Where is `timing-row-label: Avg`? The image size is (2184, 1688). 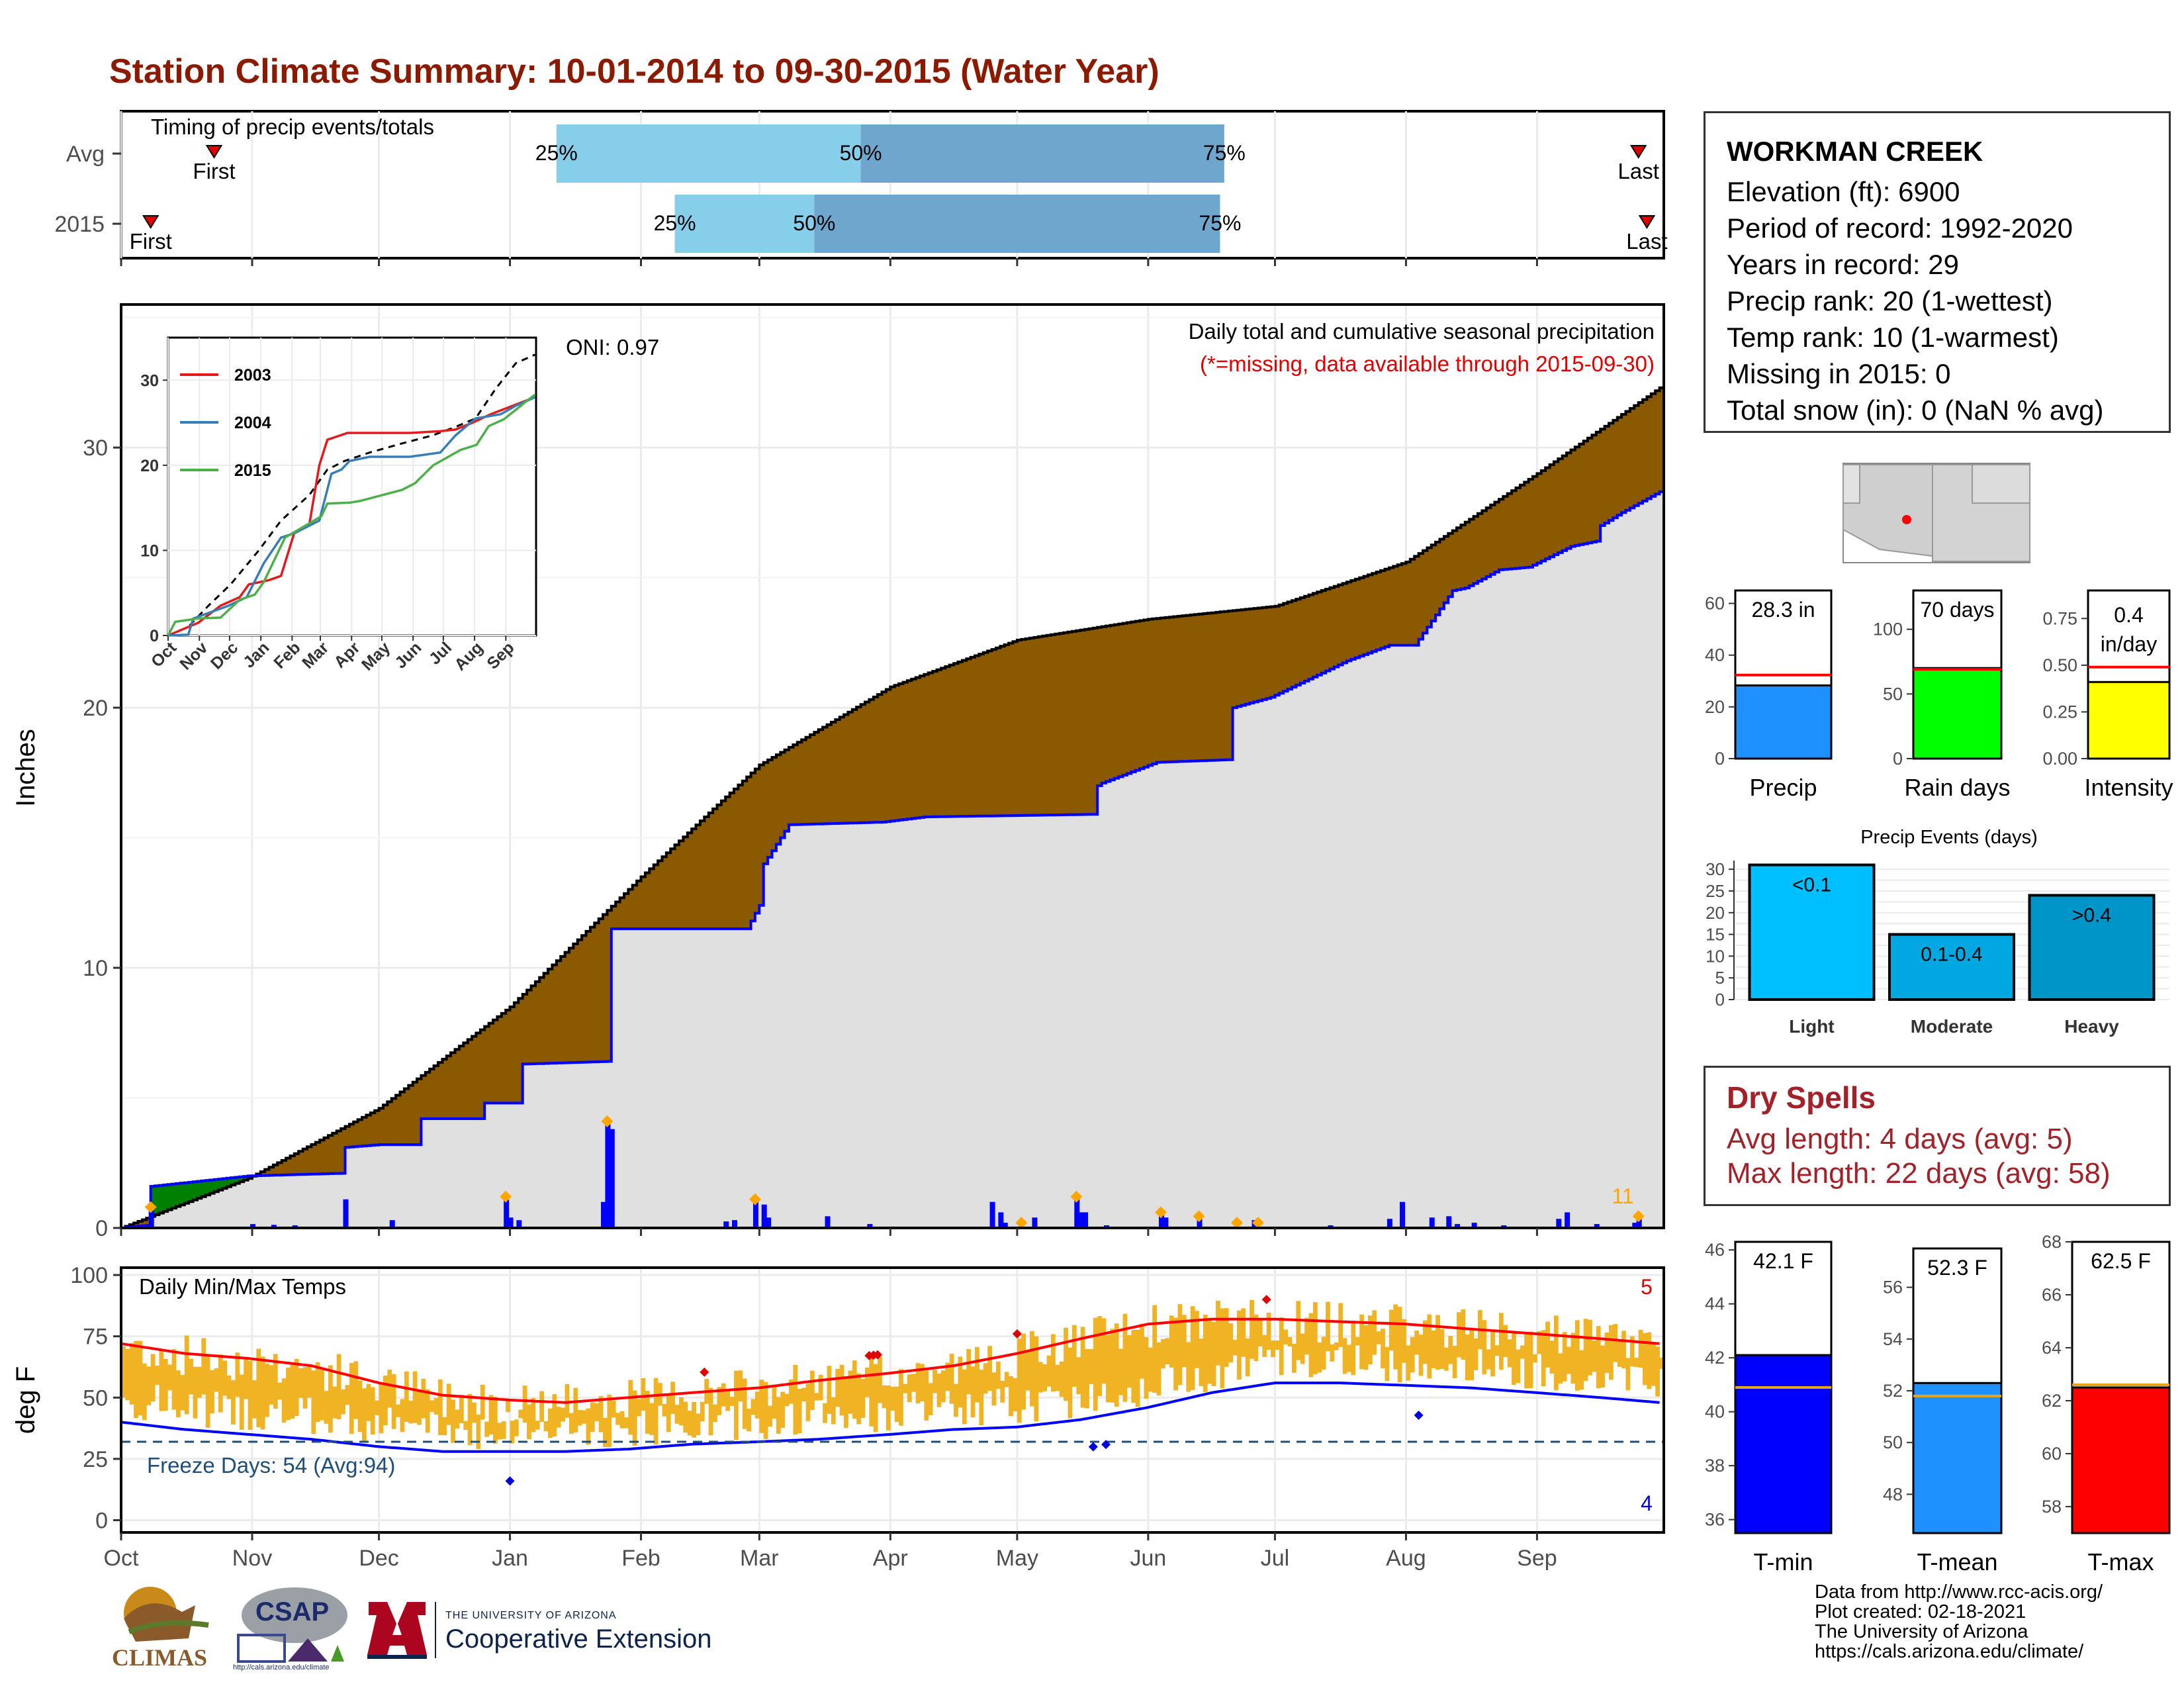
timing-row-label: Avg is located at coordinates (85, 154).